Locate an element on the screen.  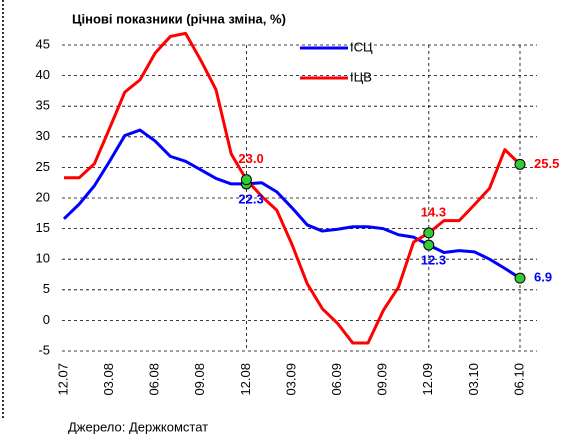
y-tick-label: 20 is located at coordinates (43, 196).